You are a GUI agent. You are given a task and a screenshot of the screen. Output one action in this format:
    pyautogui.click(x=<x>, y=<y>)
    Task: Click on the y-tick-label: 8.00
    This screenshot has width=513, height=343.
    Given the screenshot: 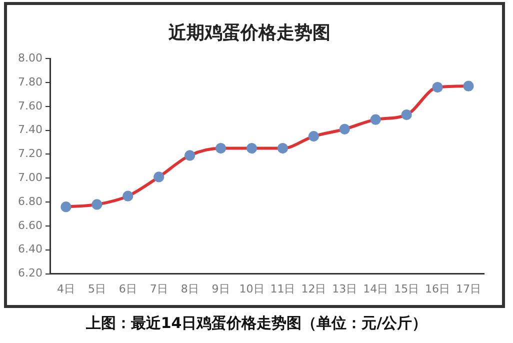 What is the action you would take?
    pyautogui.click(x=30, y=57)
    